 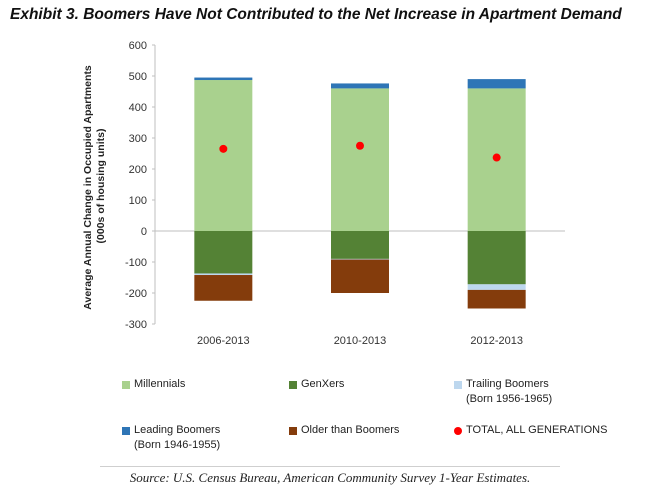 I want to click on x-tick-label: 2012-2013, so click(x=496, y=341).